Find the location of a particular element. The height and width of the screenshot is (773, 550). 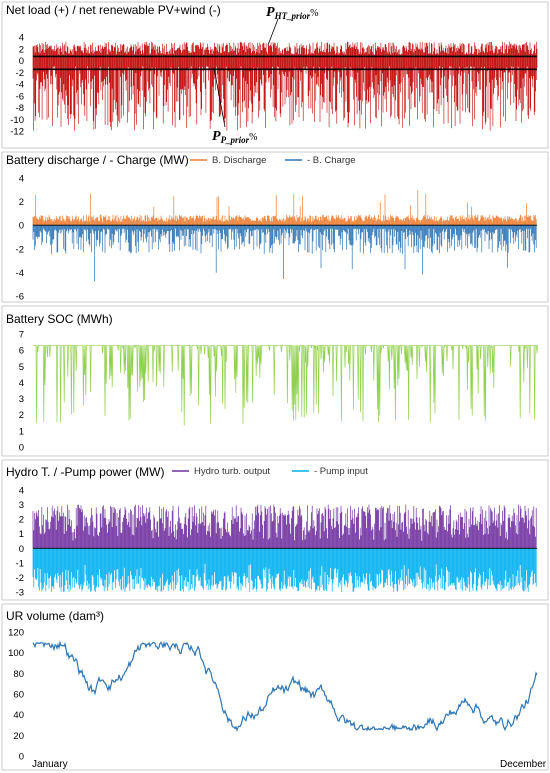

panel-battery-power-yticks: 4 2 0 -2 -4 -6 is located at coordinates (20, 238).